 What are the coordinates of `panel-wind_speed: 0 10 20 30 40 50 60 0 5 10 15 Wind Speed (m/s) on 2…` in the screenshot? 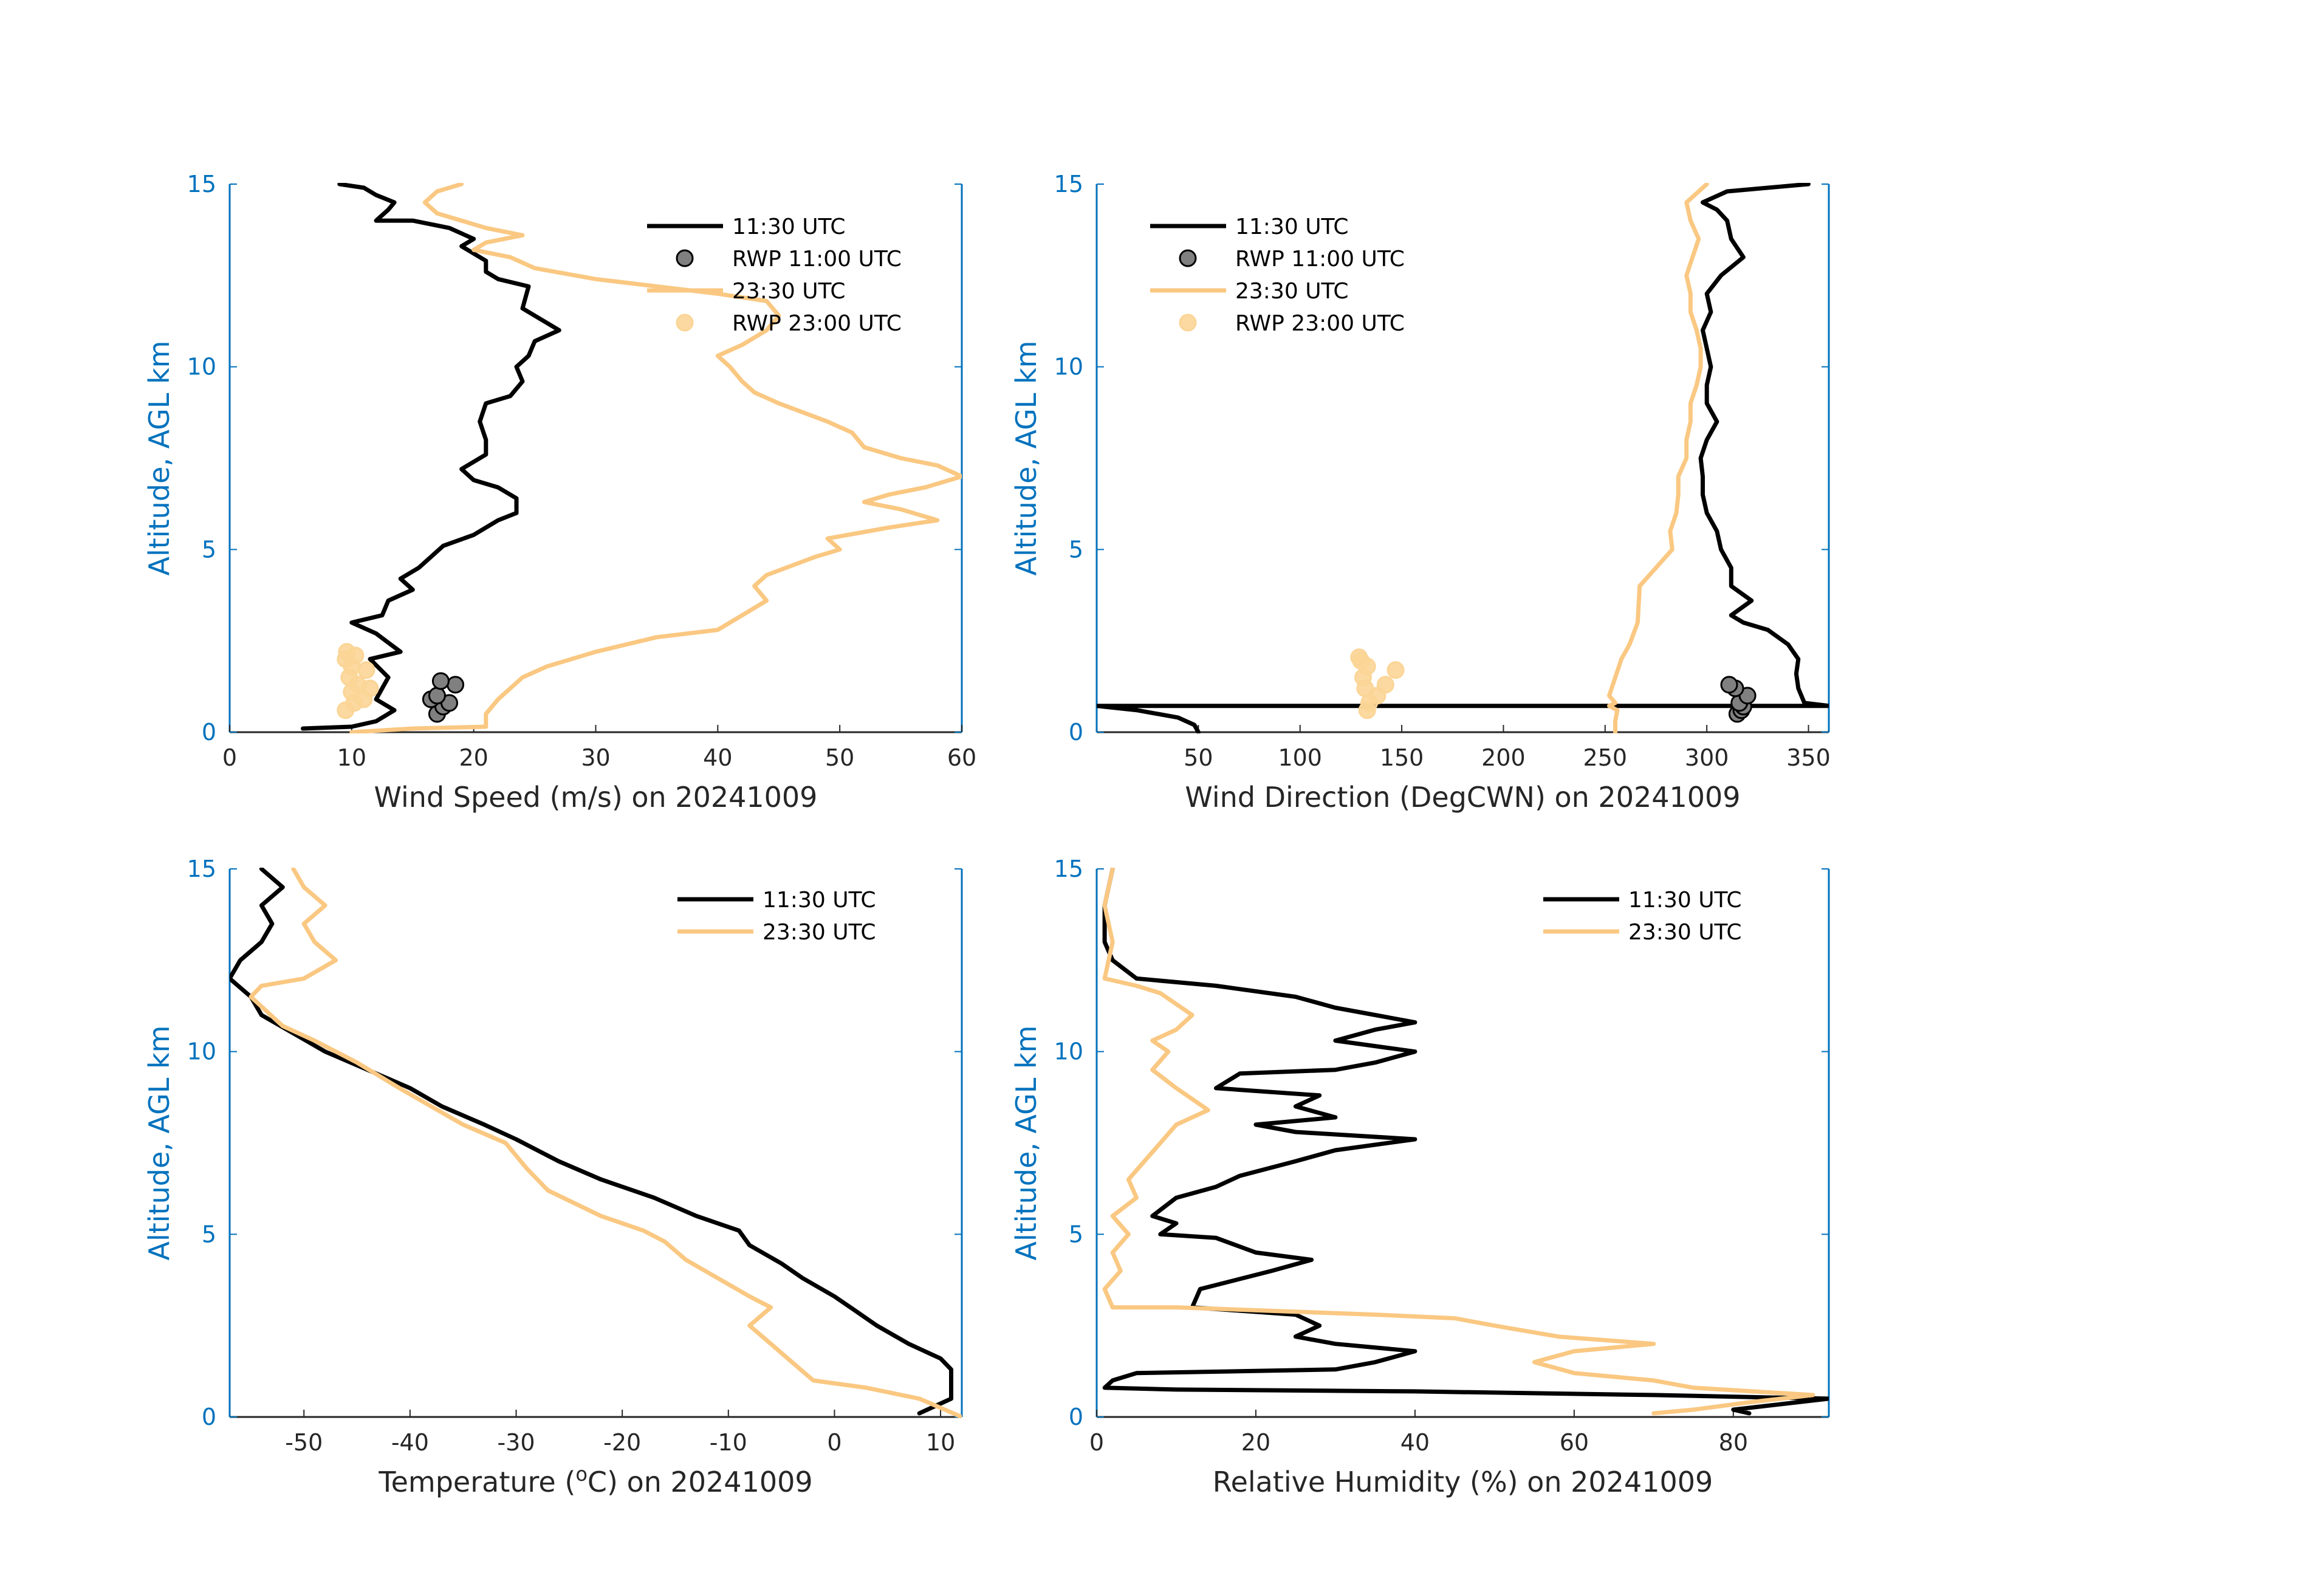 It's located at (559, 493).